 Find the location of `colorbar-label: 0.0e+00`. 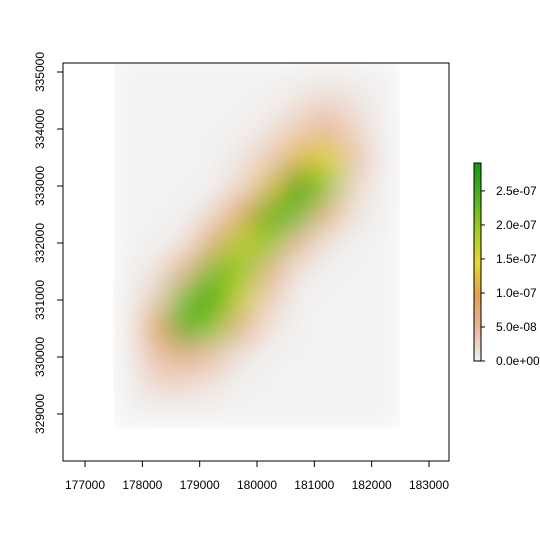

colorbar-label: 0.0e+00 is located at coordinates (518, 361).